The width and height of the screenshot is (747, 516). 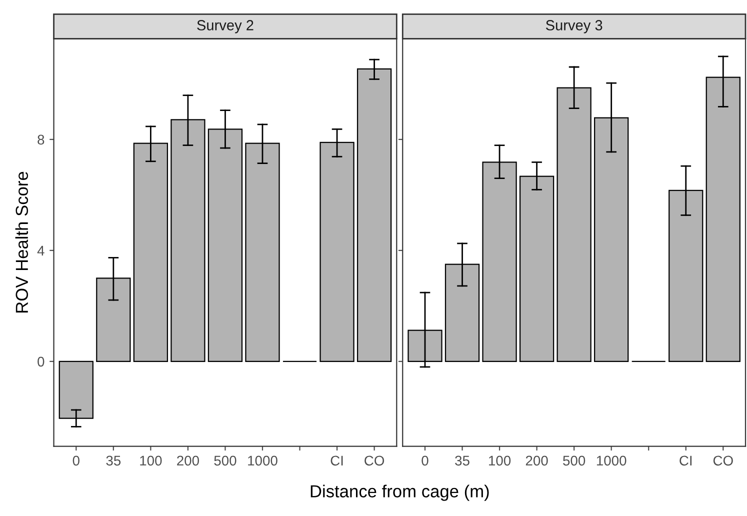 What do you see at coordinates (225, 27) in the screenshot?
I see `chart-title: Survey 2` at bounding box center [225, 27].